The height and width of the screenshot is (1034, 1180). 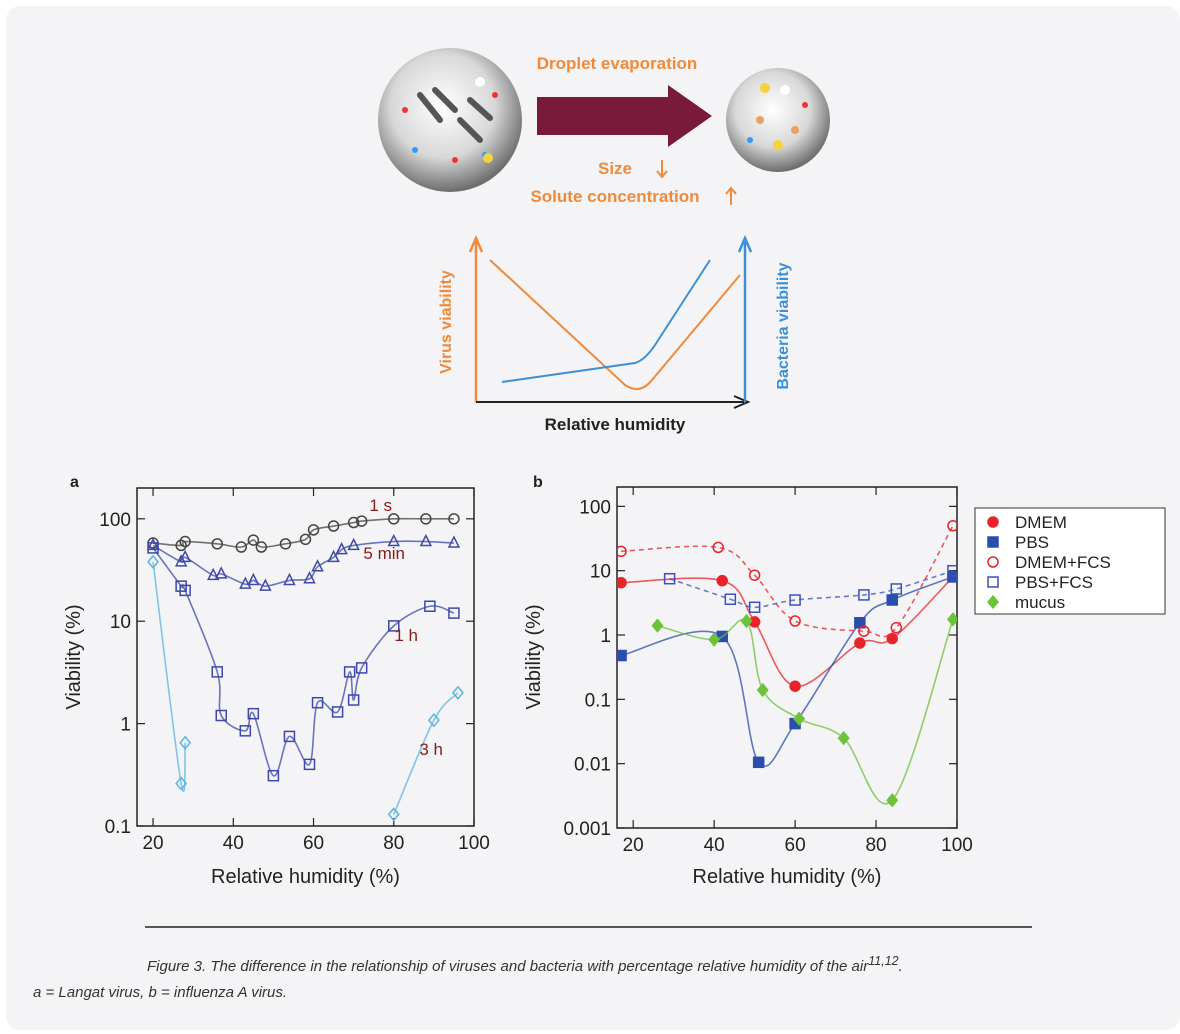 I want to click on legend-label: DMEM+FCS, so click(x=1063, y=562).